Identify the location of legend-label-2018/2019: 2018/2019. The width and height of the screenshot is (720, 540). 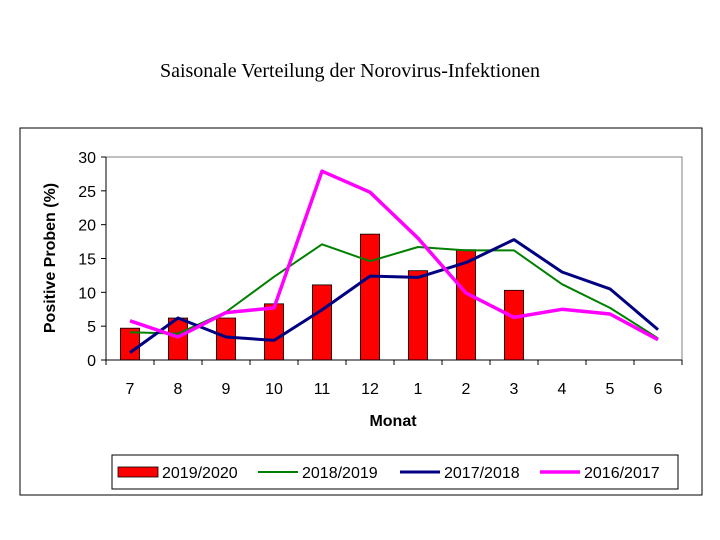
(340, 473).